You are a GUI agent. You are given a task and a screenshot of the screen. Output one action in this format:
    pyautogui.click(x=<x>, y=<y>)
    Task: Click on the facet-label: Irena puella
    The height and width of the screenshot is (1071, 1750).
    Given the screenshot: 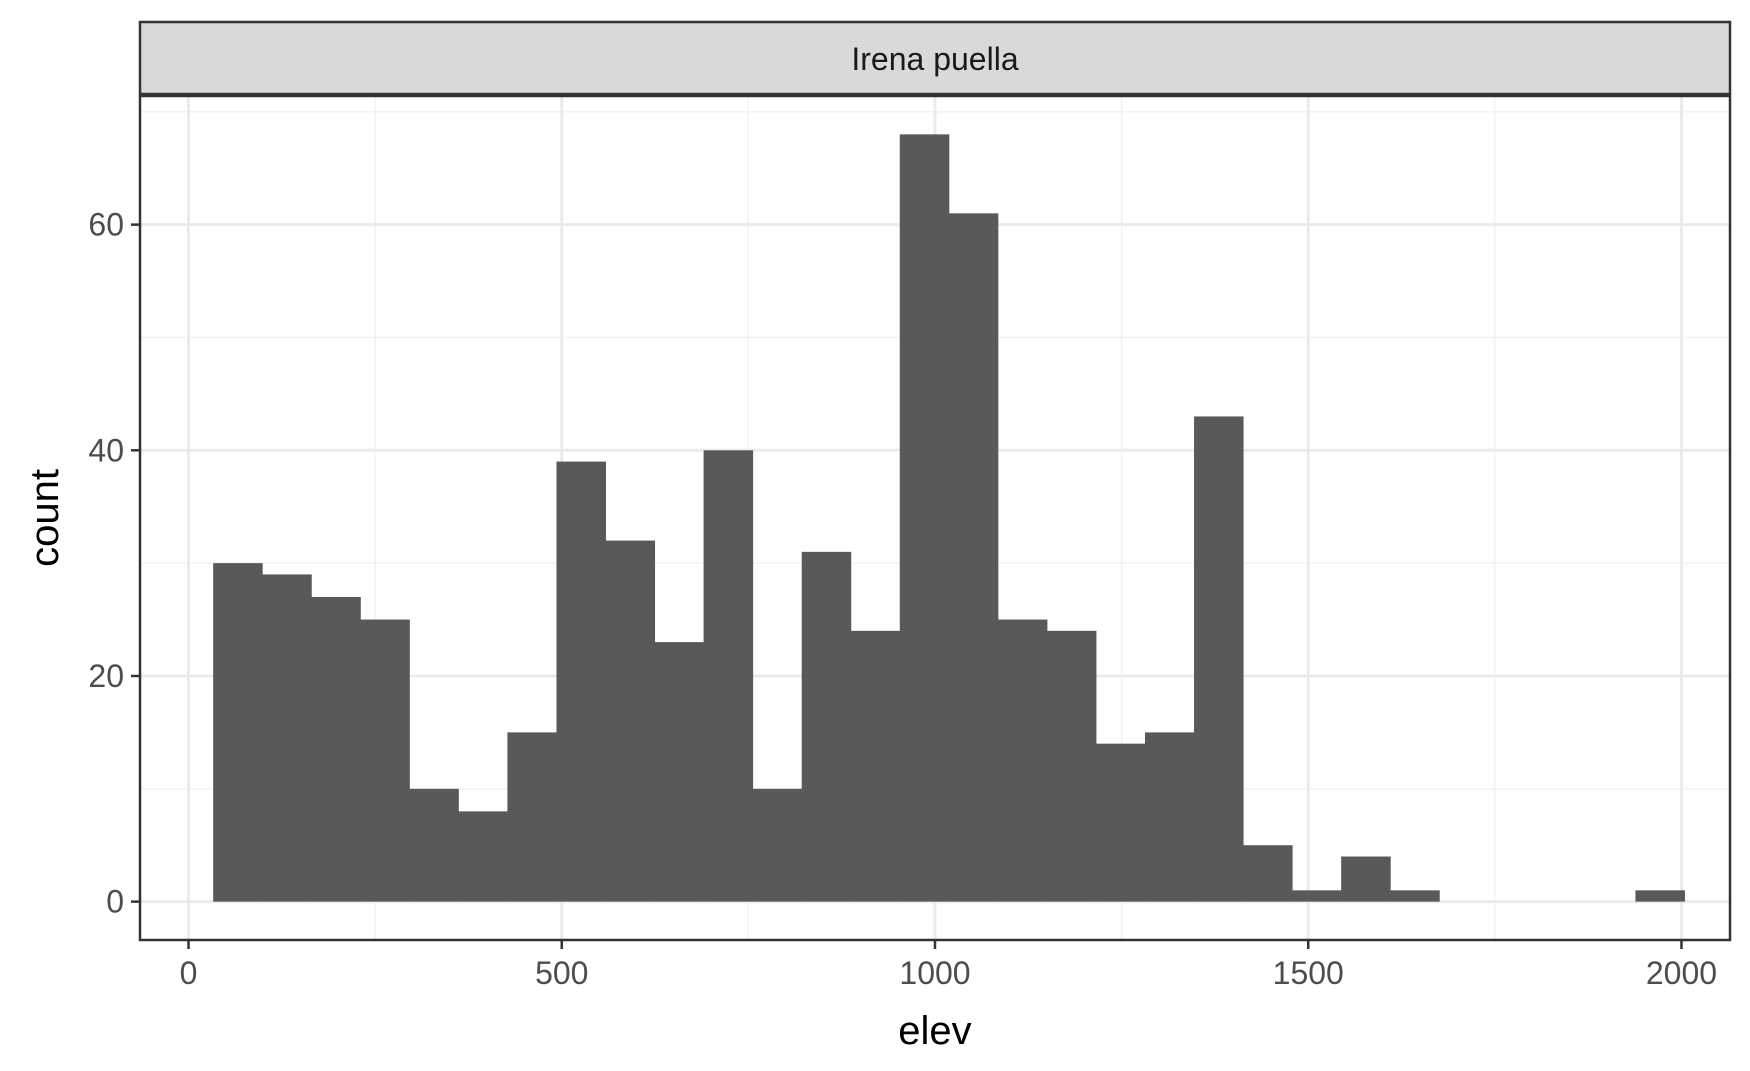 What is the action you would take?
    pyautogui.click(x=934, y=59)
    